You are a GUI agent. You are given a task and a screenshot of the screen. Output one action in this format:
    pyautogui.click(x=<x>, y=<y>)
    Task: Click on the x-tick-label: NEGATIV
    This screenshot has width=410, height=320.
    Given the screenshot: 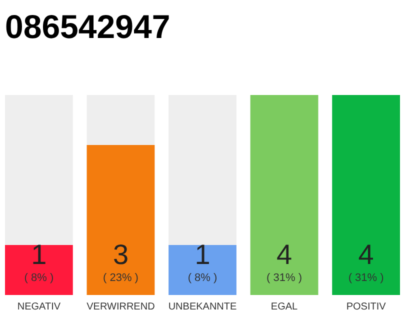 What is the action you would take?
    pyautogui.click(x=39, y=307)
    